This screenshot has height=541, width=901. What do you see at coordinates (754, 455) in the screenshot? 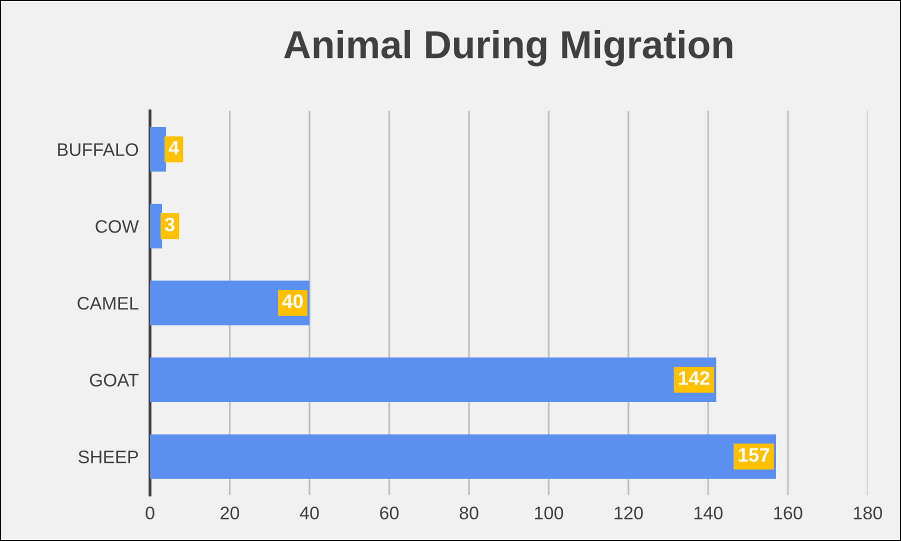
I see `data-label: 157` at bounding box center [754, 455].